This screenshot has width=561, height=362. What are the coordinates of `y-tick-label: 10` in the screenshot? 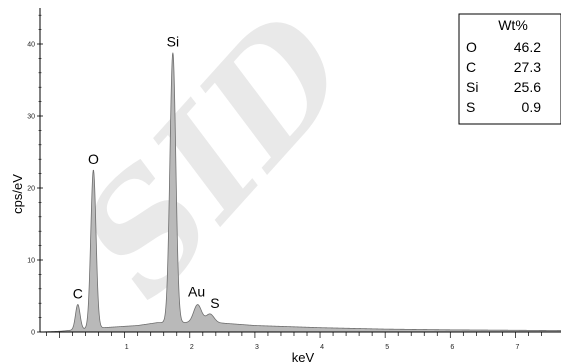 It's located at (31, 261).